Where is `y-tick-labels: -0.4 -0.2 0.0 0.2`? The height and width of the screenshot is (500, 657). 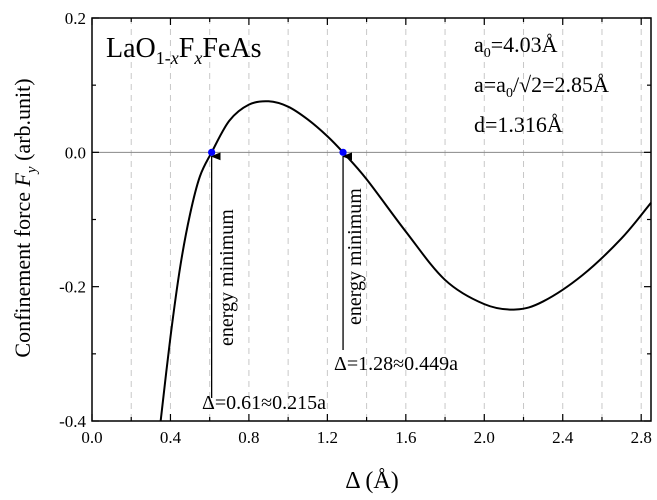 y-tick-labels: -0.4 -0.2 0.0 0.2 is located at coordinates (72, 220).